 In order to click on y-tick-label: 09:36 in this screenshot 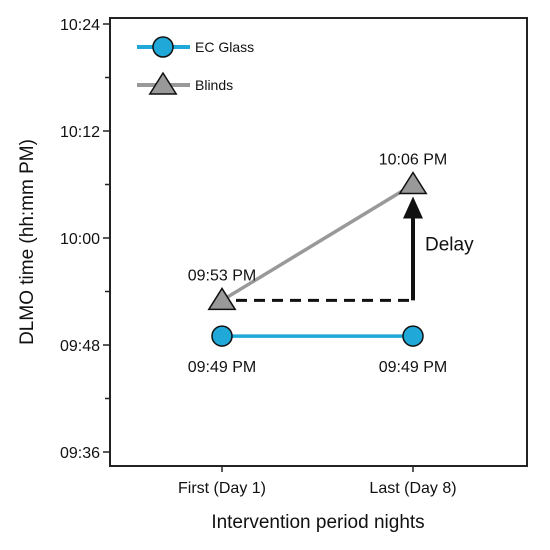, I will do `click(80, 453)`.